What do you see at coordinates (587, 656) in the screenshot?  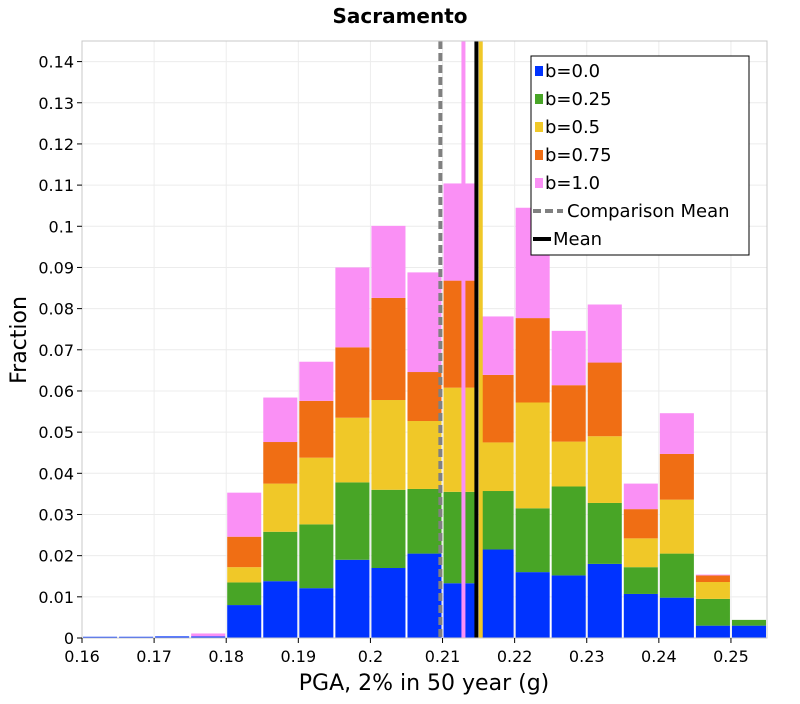 I see `x-tick-label: 0.23` at bounding box center [587, 656].